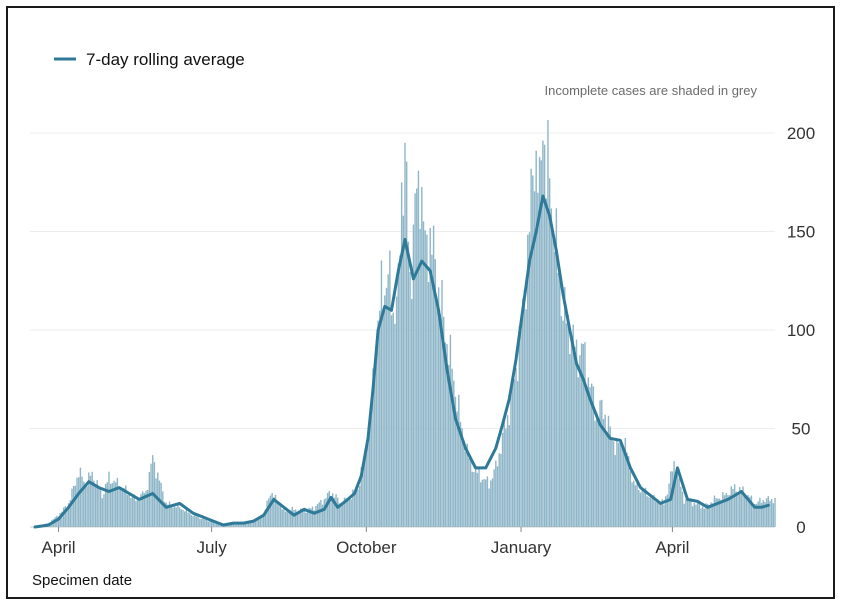  What do you see at coordinates (801, 330) in the screenshot?
I see `y-axis-ticks: 0 50 100 150 200` at bounding box center [801, 330].